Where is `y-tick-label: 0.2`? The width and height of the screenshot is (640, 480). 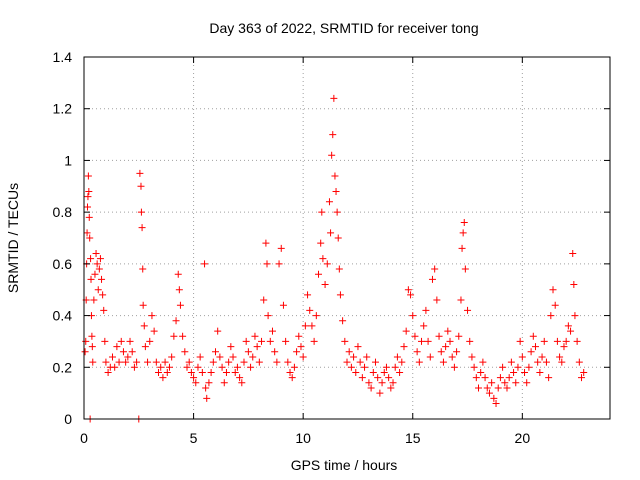 y-tick-label: 0.2 is located at coordinates (63, 367).